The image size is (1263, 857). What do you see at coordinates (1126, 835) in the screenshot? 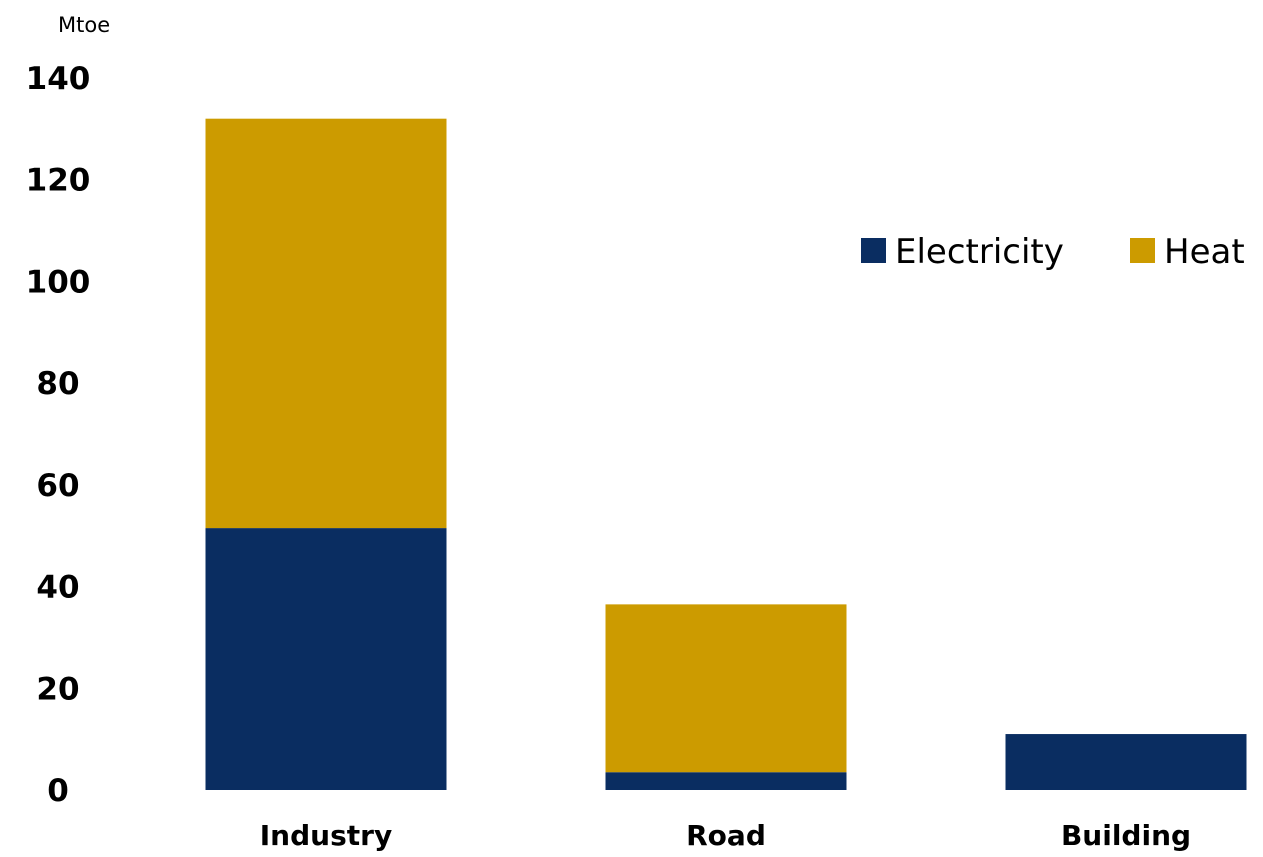
I see `x-tick-label-building: Building` at bounding box center [1126, 835].